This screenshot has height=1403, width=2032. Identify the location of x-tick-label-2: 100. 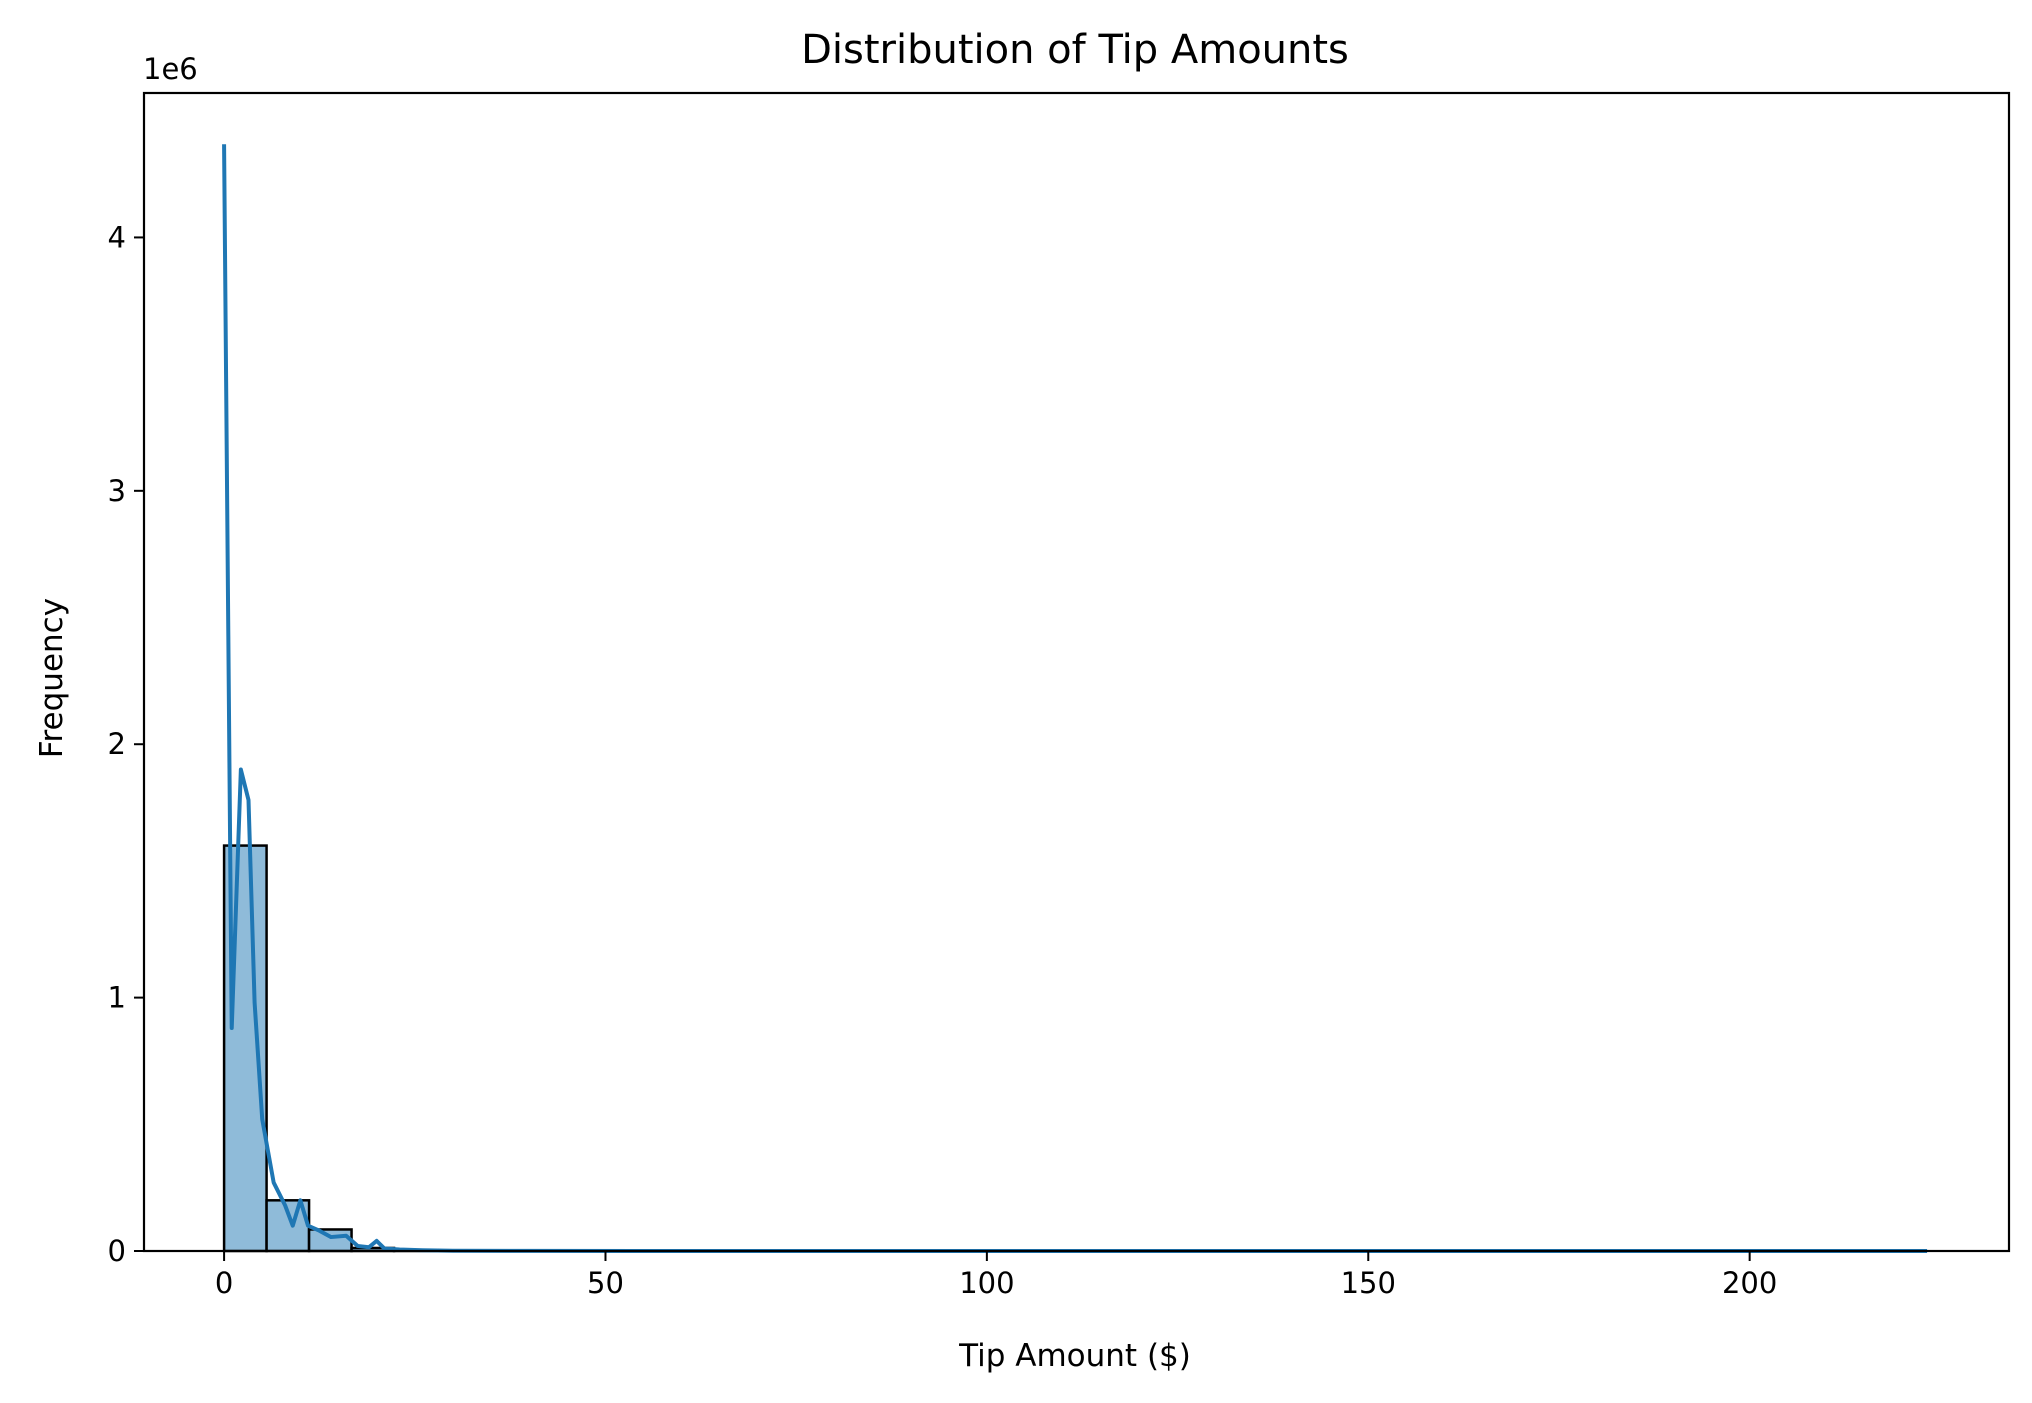
(986, 1283).